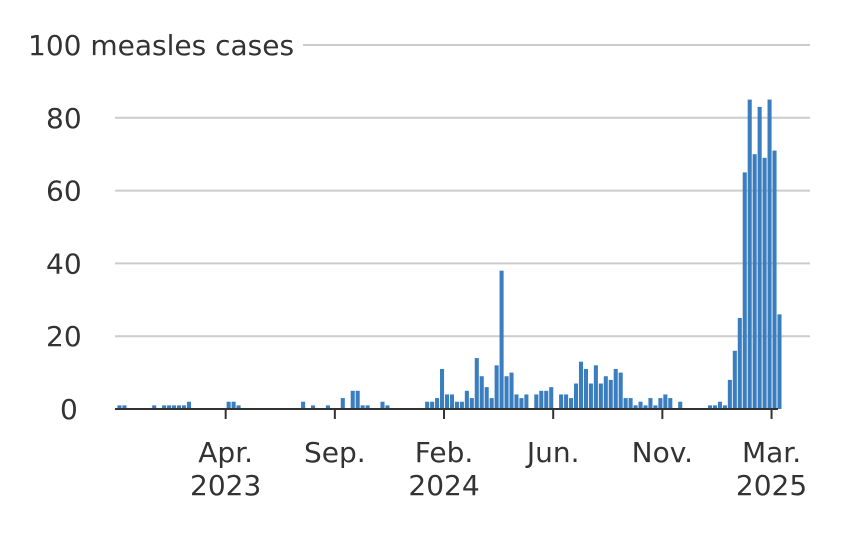 The width and height of the screenshot is (843, 538). What do you see at coordinates (335, 452) in the screenshot?
I see `x-tick-label-month: Sep.` at bounding box center [335, 452].